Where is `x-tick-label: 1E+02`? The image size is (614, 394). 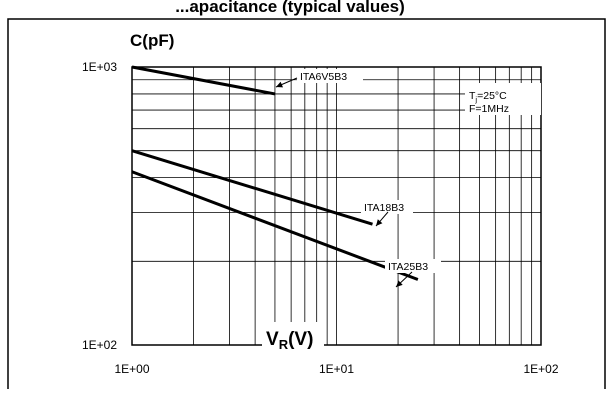 x-tick-label: 1E+02 is located at coordinates (540, 369).